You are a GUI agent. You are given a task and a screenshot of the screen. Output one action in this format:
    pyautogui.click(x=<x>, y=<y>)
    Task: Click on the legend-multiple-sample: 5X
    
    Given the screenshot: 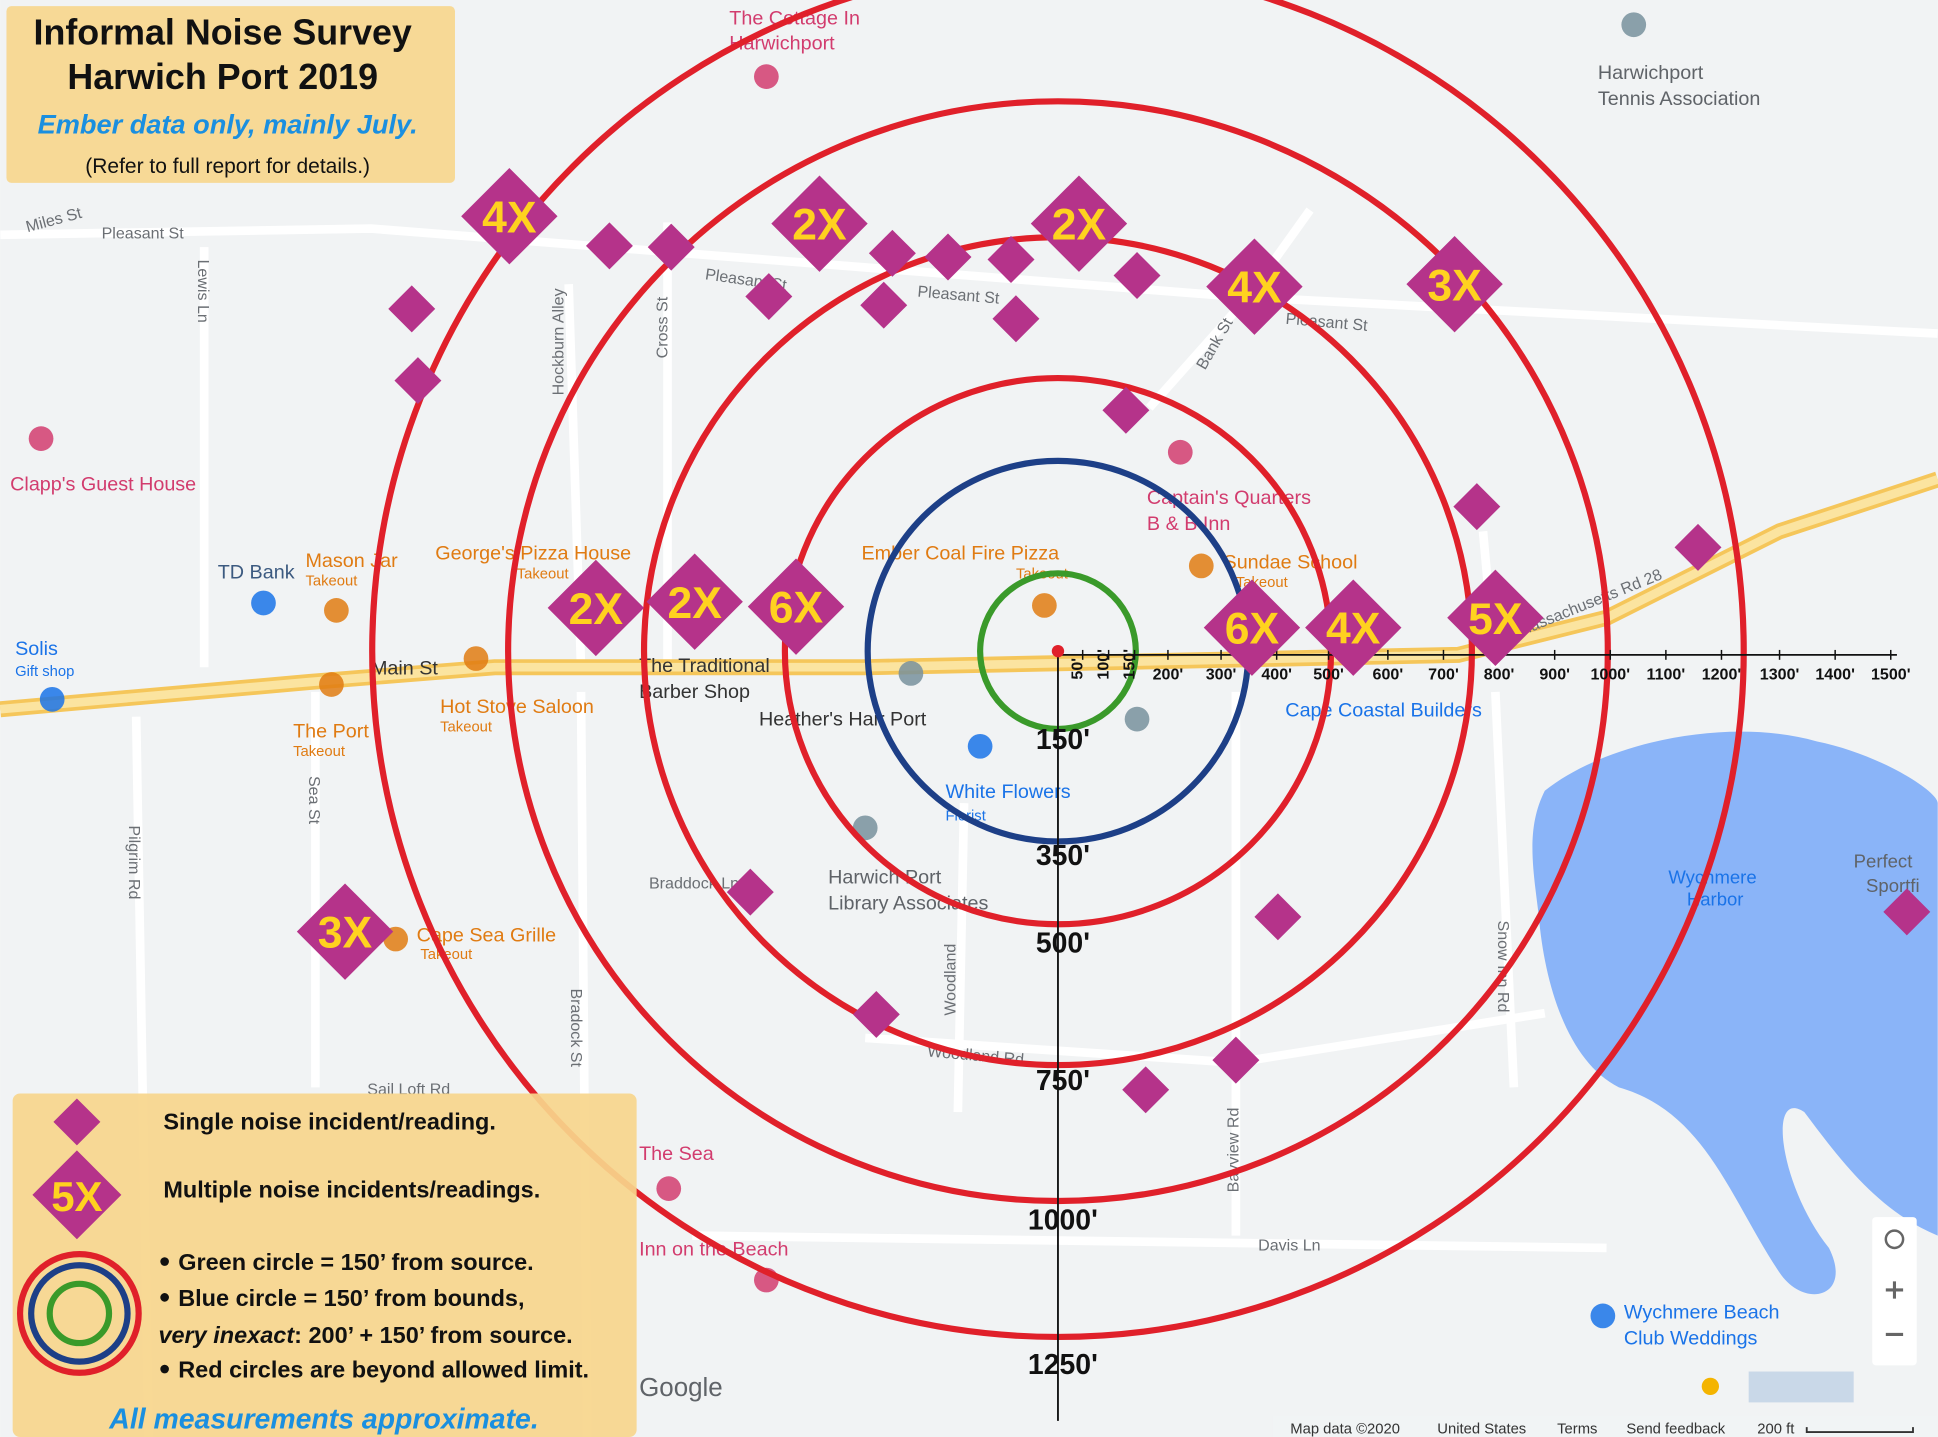 What is the action you would take?
    pyautogui.click(x=76, y=1196)
    